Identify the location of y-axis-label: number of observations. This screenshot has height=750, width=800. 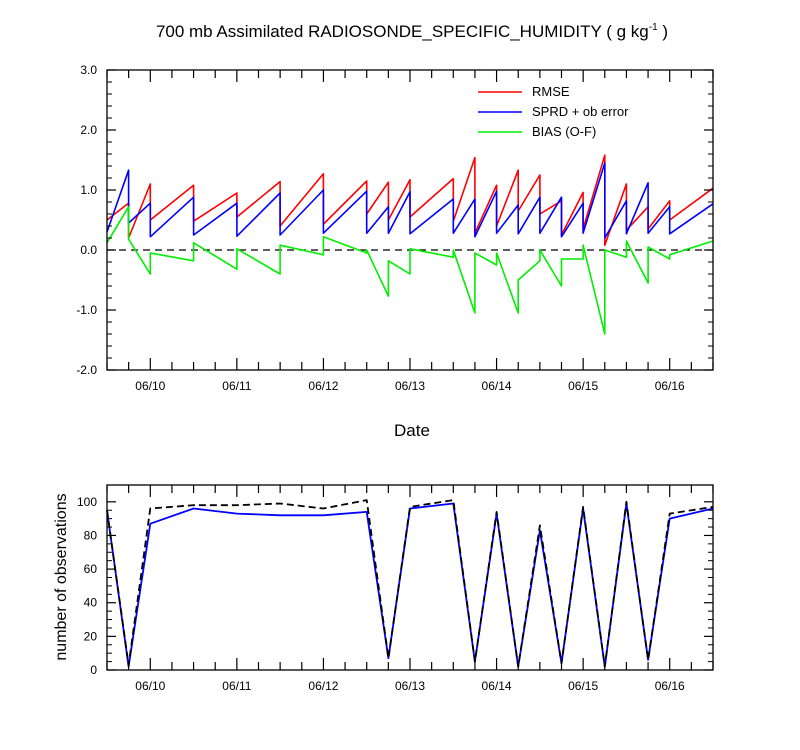
(61, 576).